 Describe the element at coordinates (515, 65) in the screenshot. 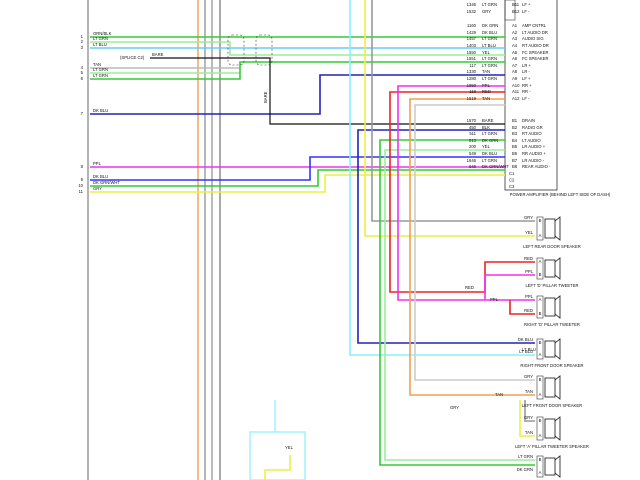

I see `pin-id: A7` at that location.